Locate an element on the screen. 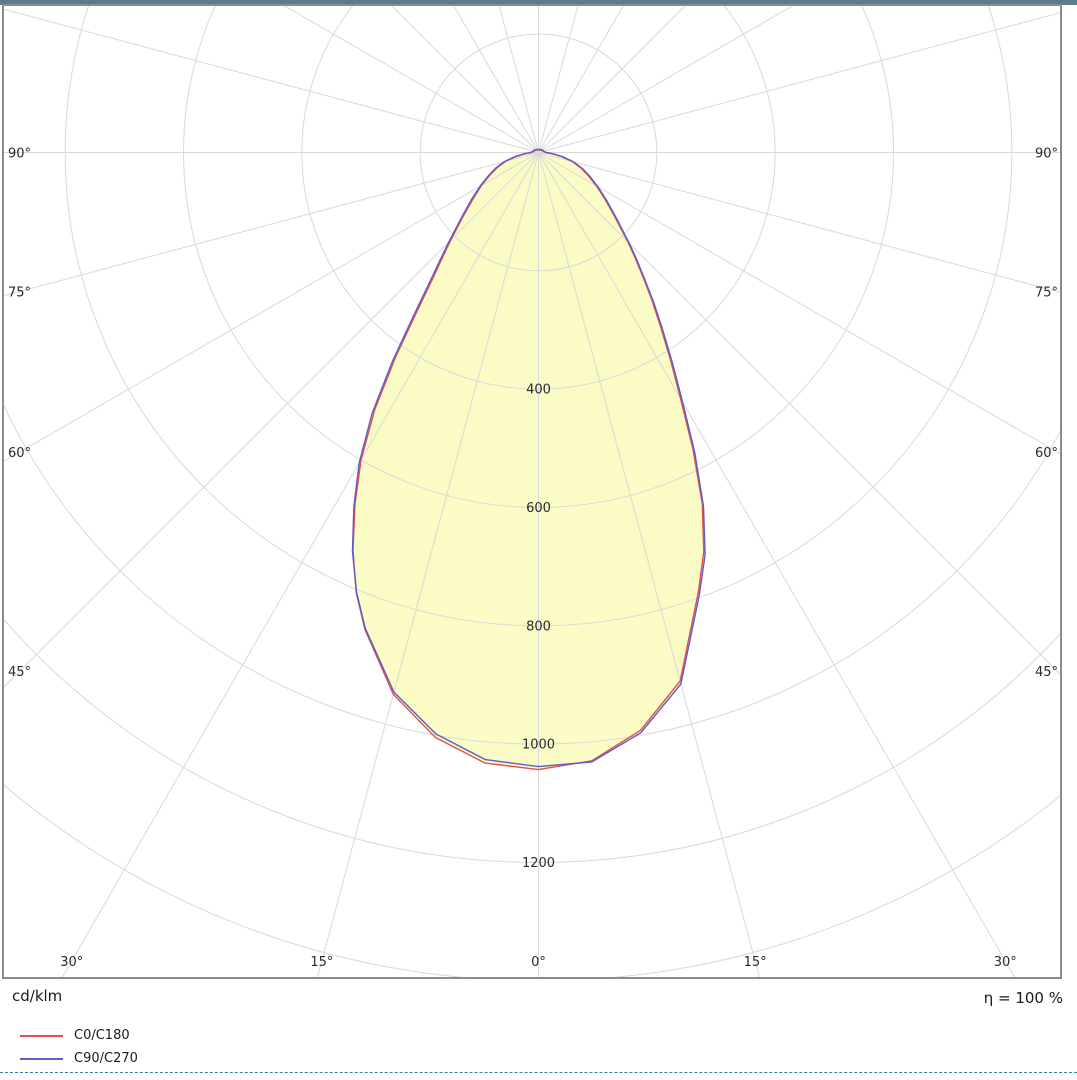 The image size is (1077, 1080). svg-text: 0° is located at coordinates (538, 962).